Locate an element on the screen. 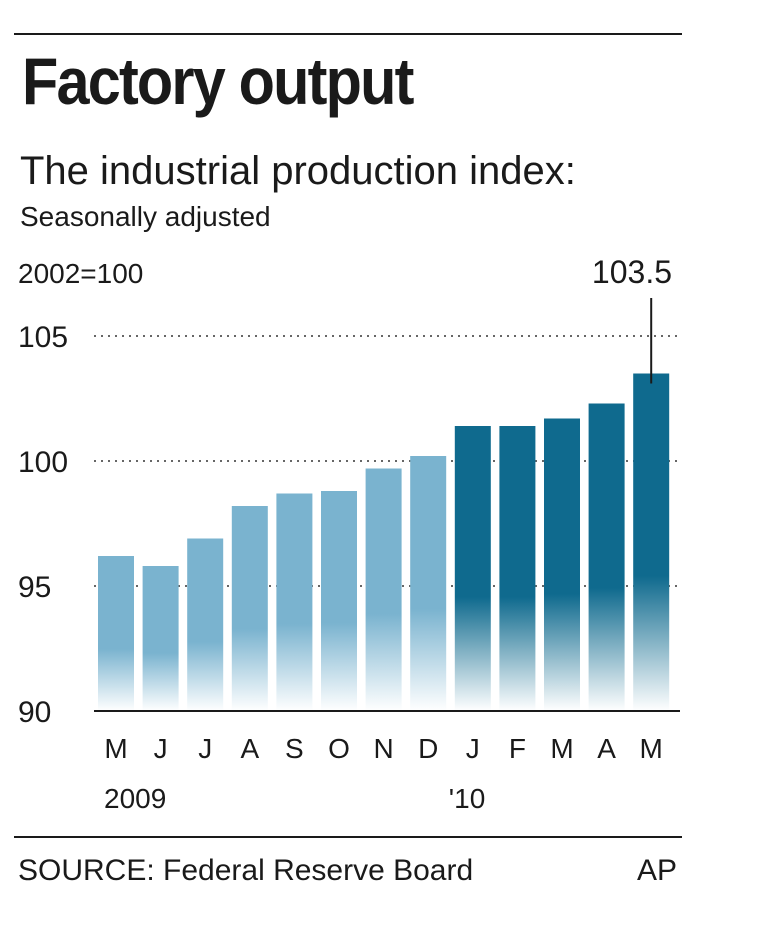 The height and width of the screenshot is (929, 760). year-label: '10 is located at coordinates (467, 798).